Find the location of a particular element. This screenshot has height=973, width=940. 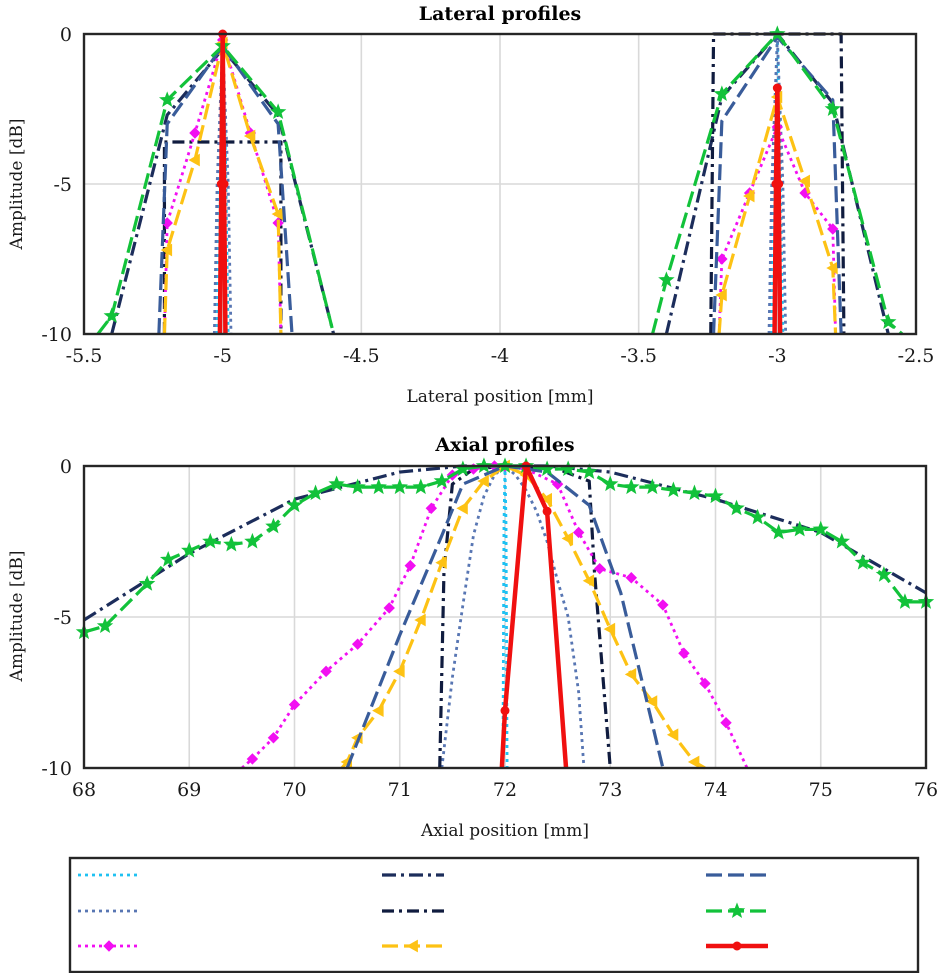

lateral-x-tick-label: -5 is located at coordinates (222, 356).